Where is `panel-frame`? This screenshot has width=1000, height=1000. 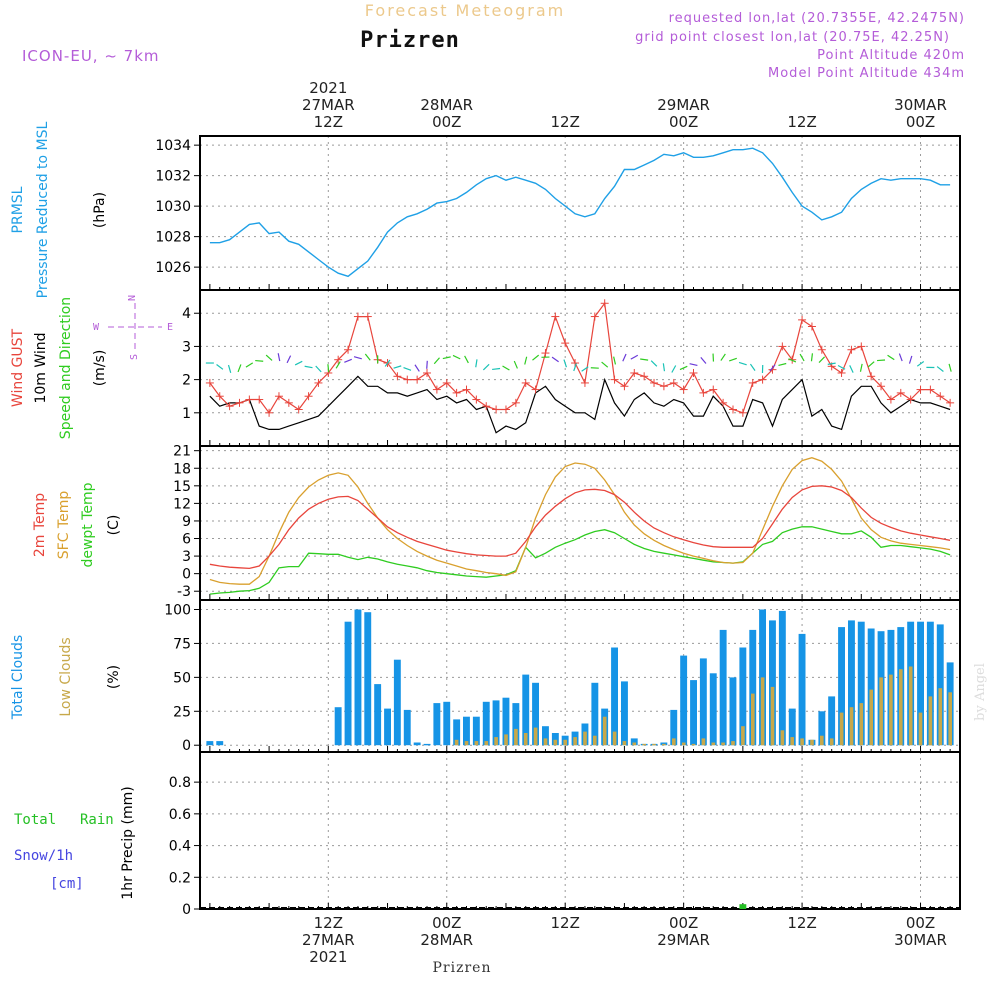
panel-frame is located at coordinates (580, 676).